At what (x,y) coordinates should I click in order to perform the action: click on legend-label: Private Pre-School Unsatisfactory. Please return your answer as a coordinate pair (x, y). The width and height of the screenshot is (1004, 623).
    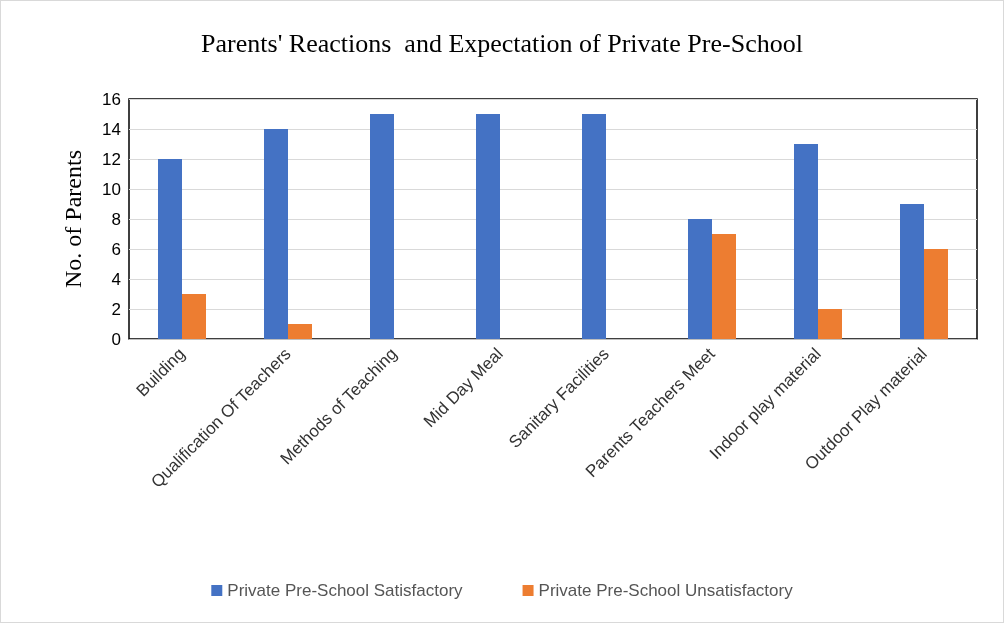
    Looking at the image, I should click on (666, 590).